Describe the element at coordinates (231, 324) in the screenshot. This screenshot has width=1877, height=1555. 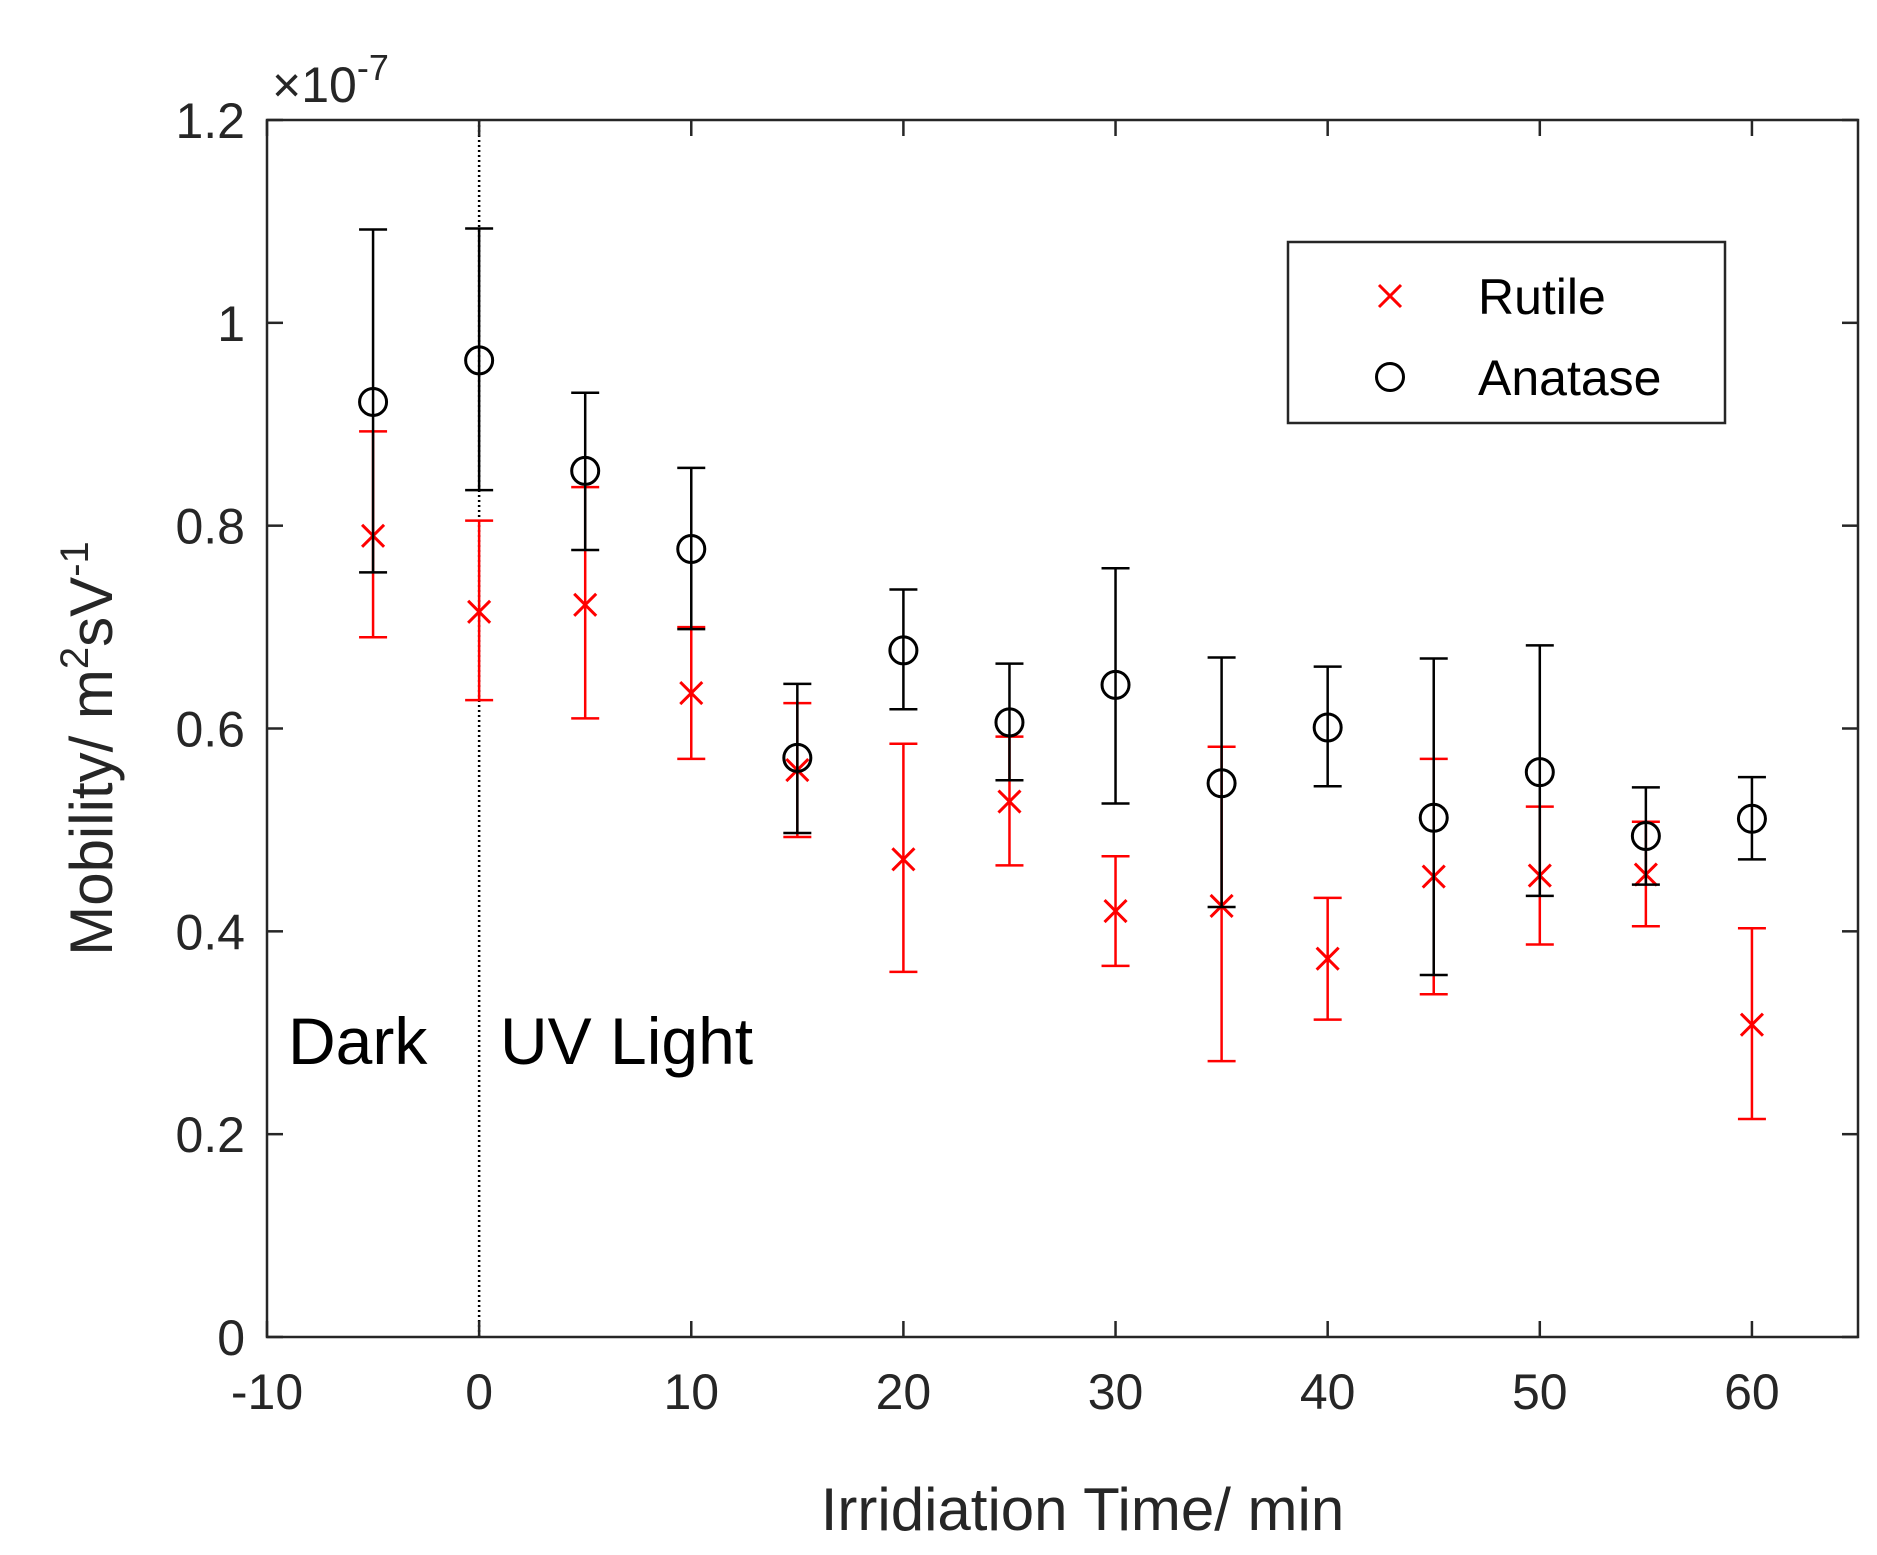
I see `y-tick-label: 1` at that location.